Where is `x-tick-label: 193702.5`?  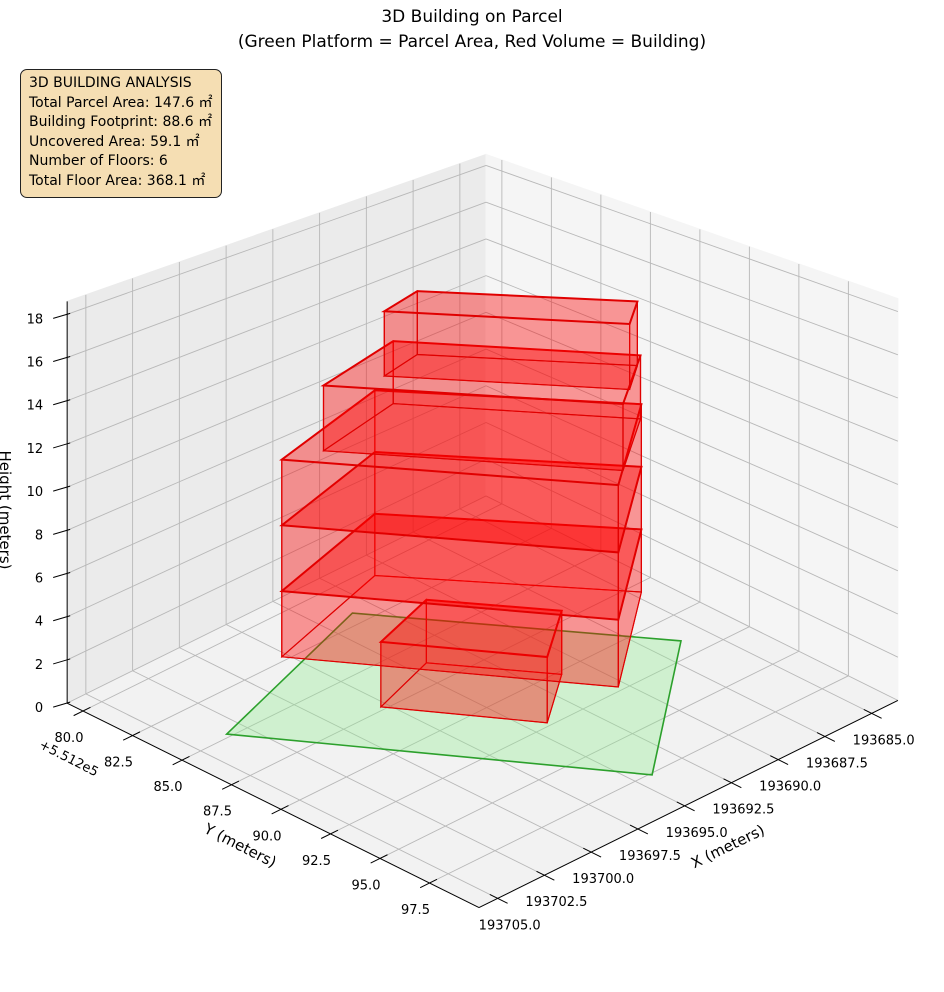 x-tick-label: 193702.5 is located at coordinates (556, 902).